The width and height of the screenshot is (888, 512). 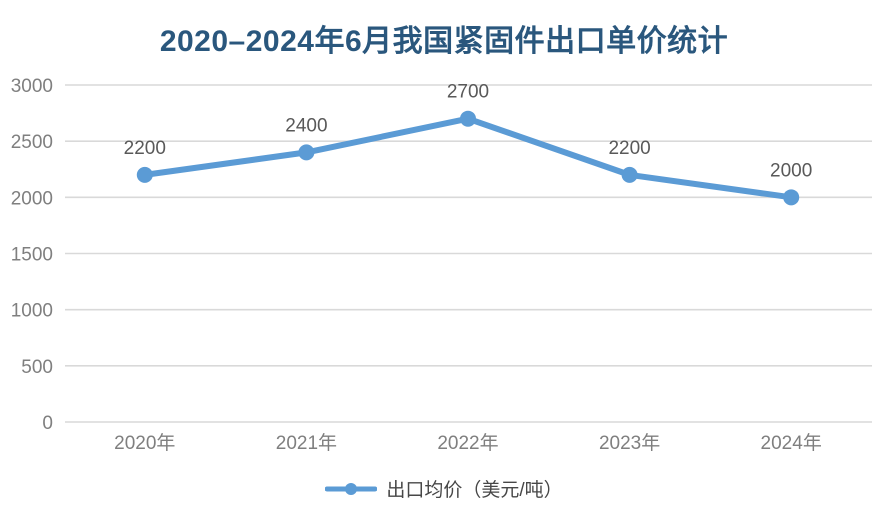 What do you see at coordinates (467, 443) in the screenshot?
I see `x-axis-tick-label: 2022年` at bounding box center [467, 443].